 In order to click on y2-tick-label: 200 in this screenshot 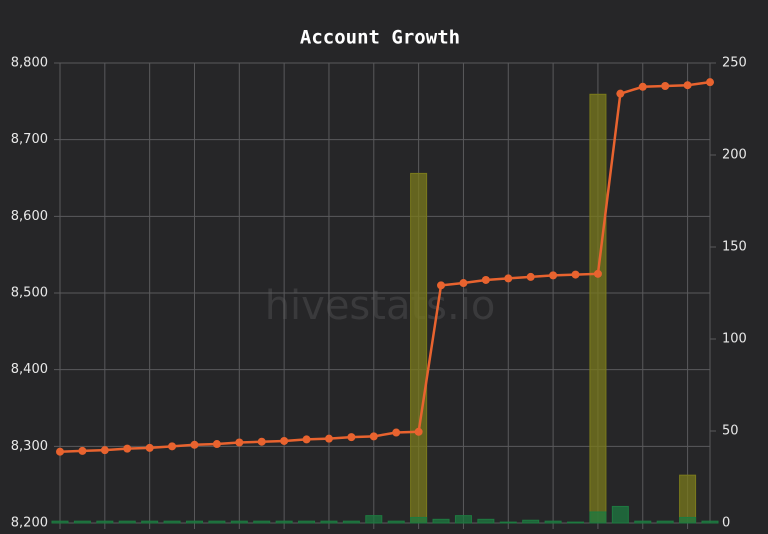, I will do `click(734, 155)`.